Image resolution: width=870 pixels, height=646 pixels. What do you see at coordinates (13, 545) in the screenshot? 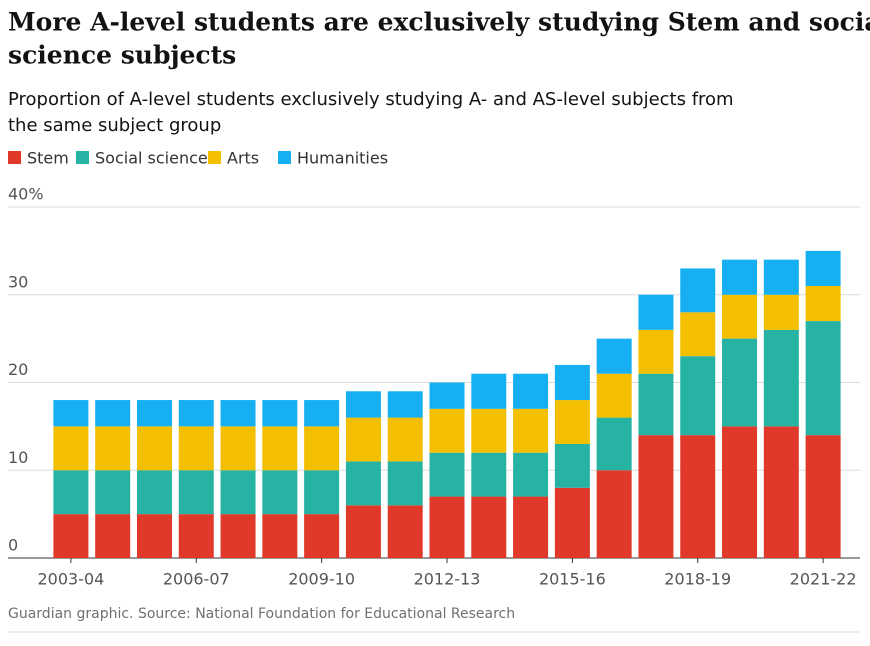
I see `y-tick-label: 0` at bounding box center [13, 545].